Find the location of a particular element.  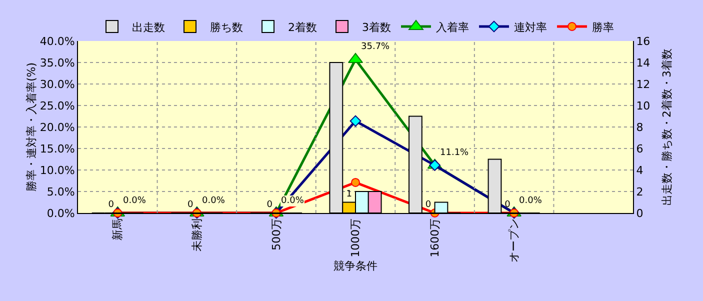

x-tick-label: 1000万 is located at coordinates (355, 238).